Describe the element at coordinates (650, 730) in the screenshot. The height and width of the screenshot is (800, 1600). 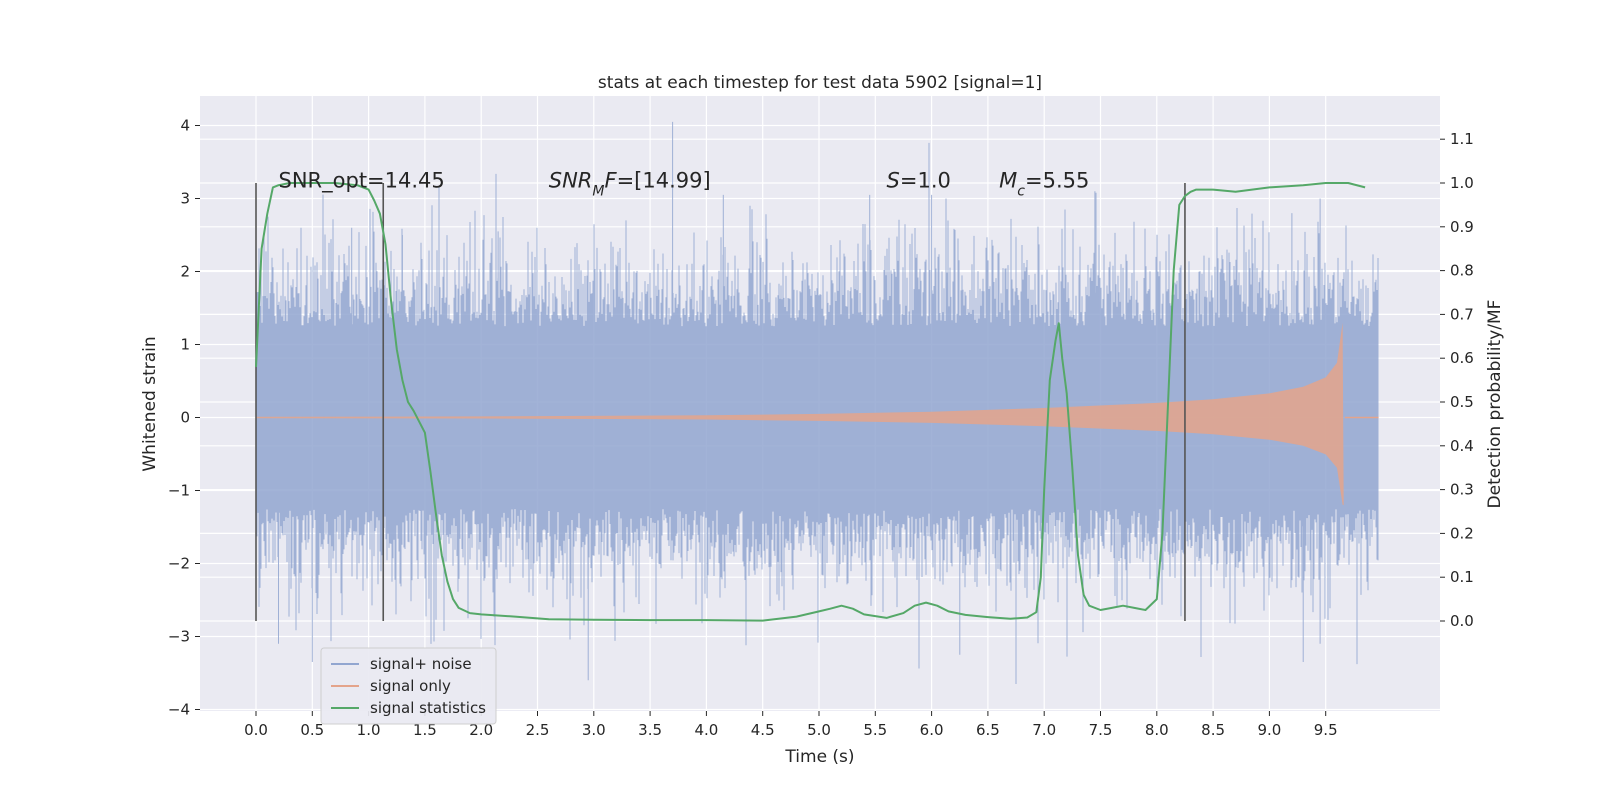
I see `x-tick-label: 3.5` at that location.